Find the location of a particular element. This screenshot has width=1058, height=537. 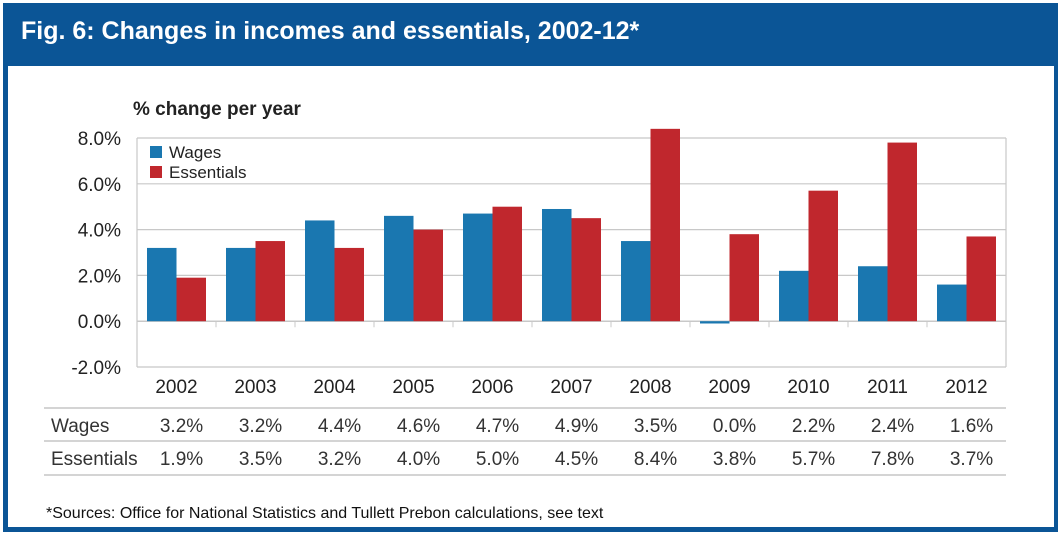

bar-wages-2006 is located at coordinates (478, 267).